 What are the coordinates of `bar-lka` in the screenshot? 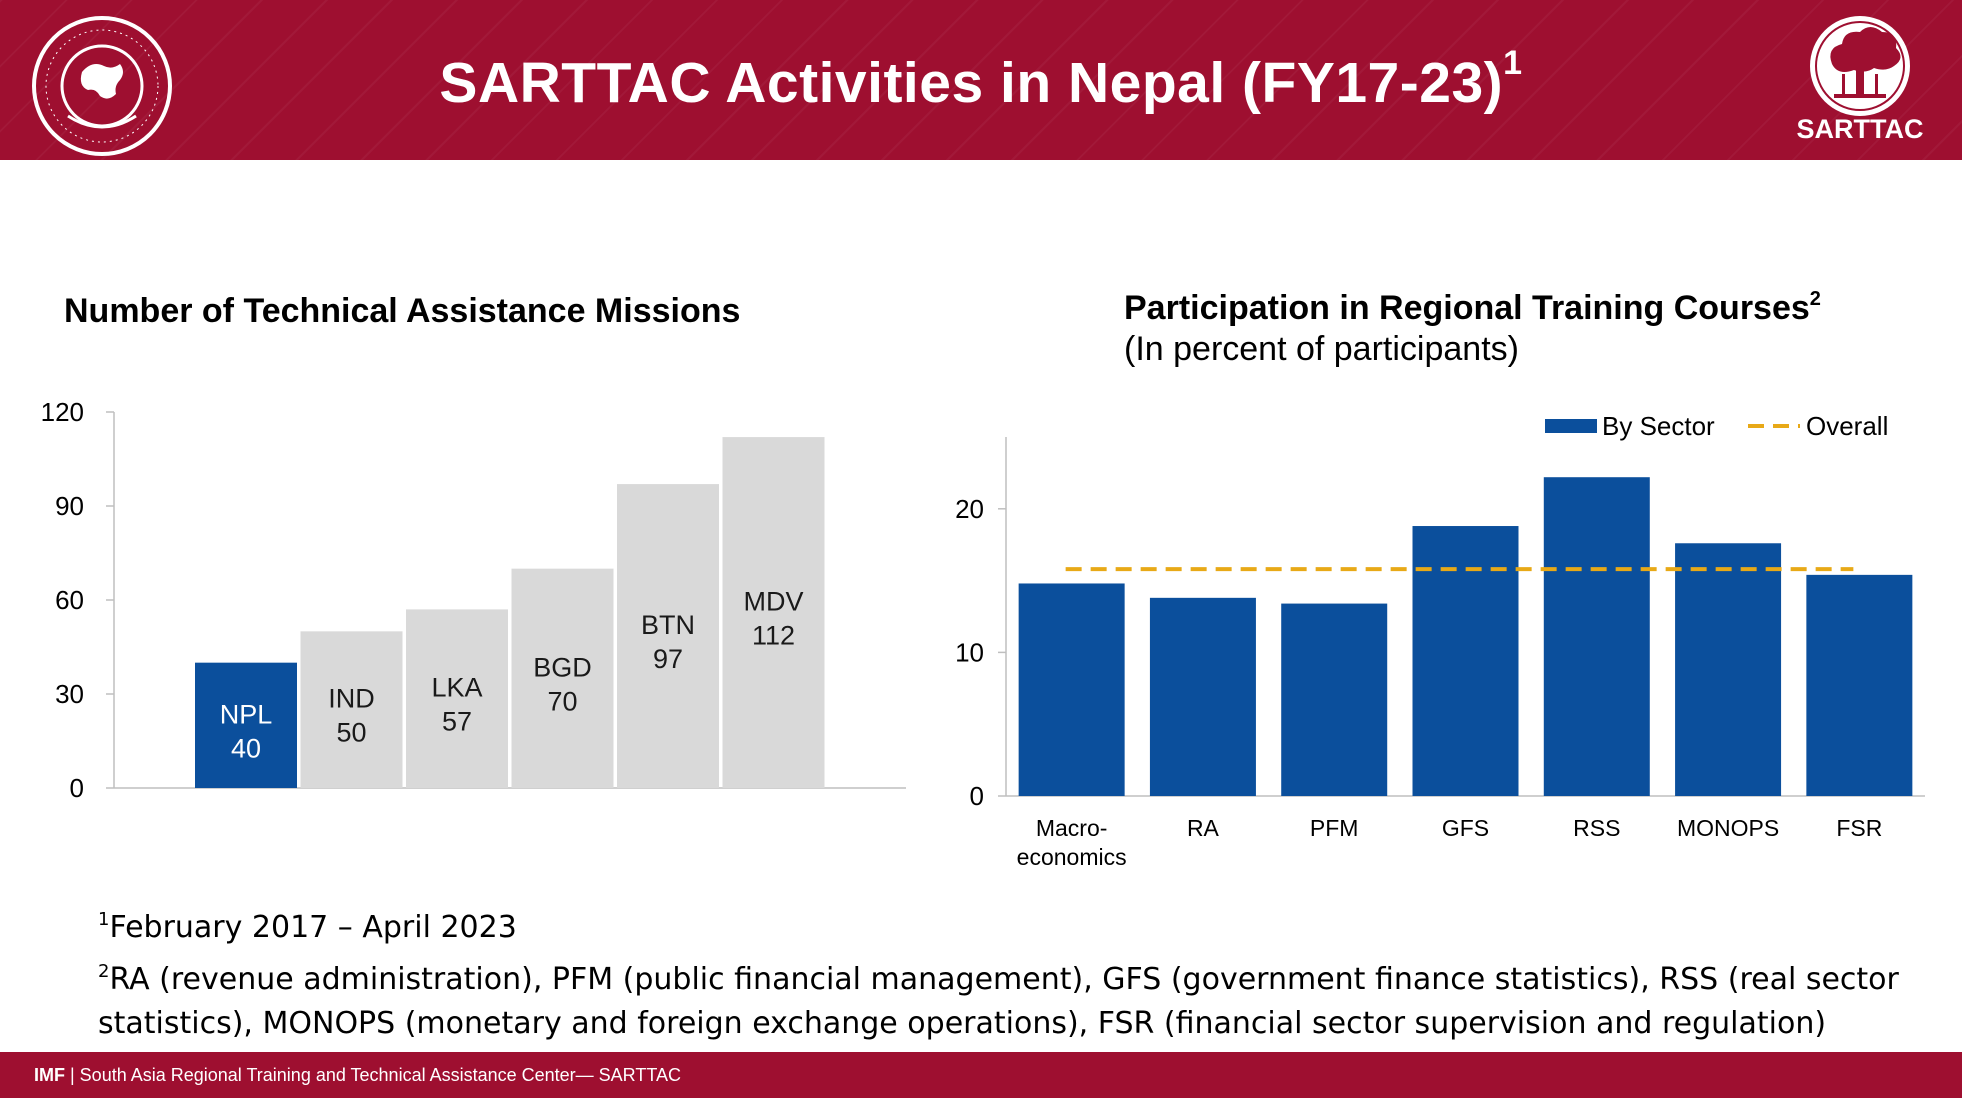 It's located at (457, 698).